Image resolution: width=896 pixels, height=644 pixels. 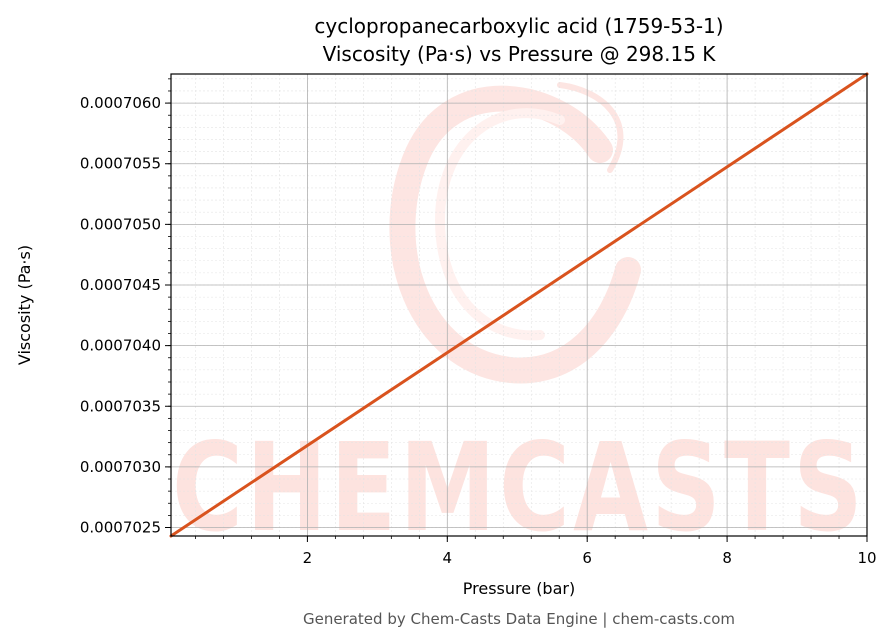 What do you see at coordinates (120, 346) in the screenshot?
I see `y-tick-label: 0.0007040` at bounding box center [120, 346].